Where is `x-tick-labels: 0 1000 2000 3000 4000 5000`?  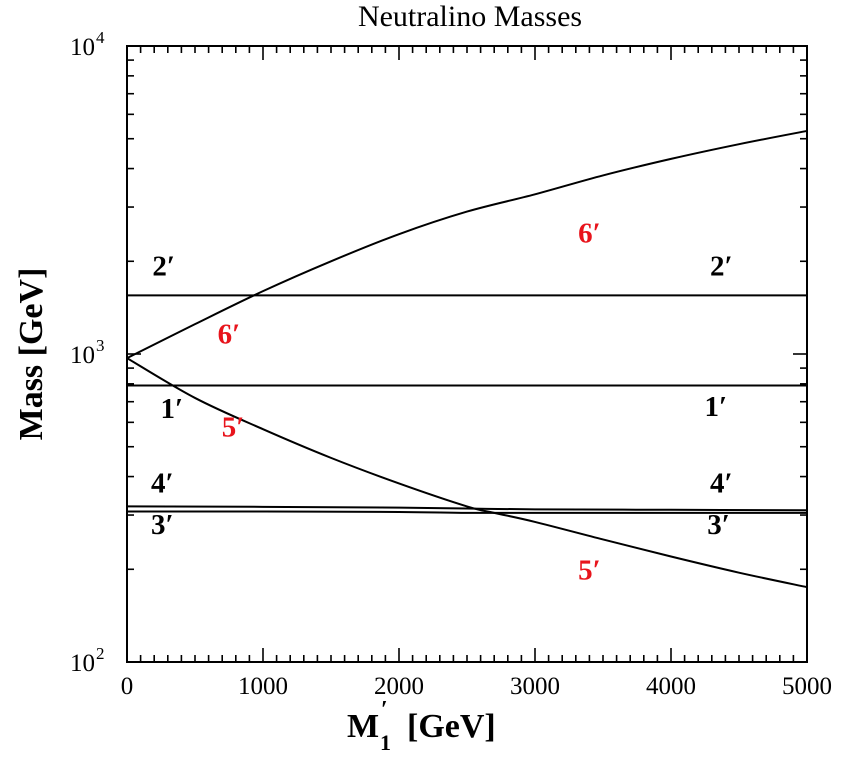
x-tick-labels: 0 1000 2000 3000 4000 5000 is located at coordinates (476, 686).